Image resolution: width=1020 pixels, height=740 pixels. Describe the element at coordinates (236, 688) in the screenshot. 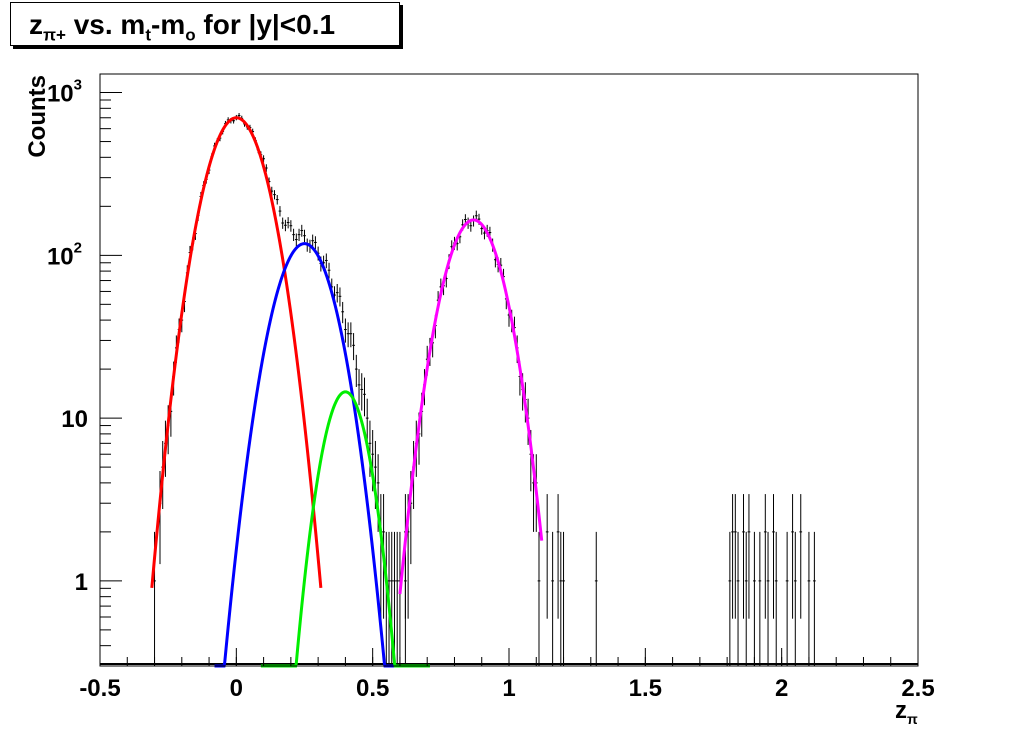

I see `x-tick-label: 0` at that location.